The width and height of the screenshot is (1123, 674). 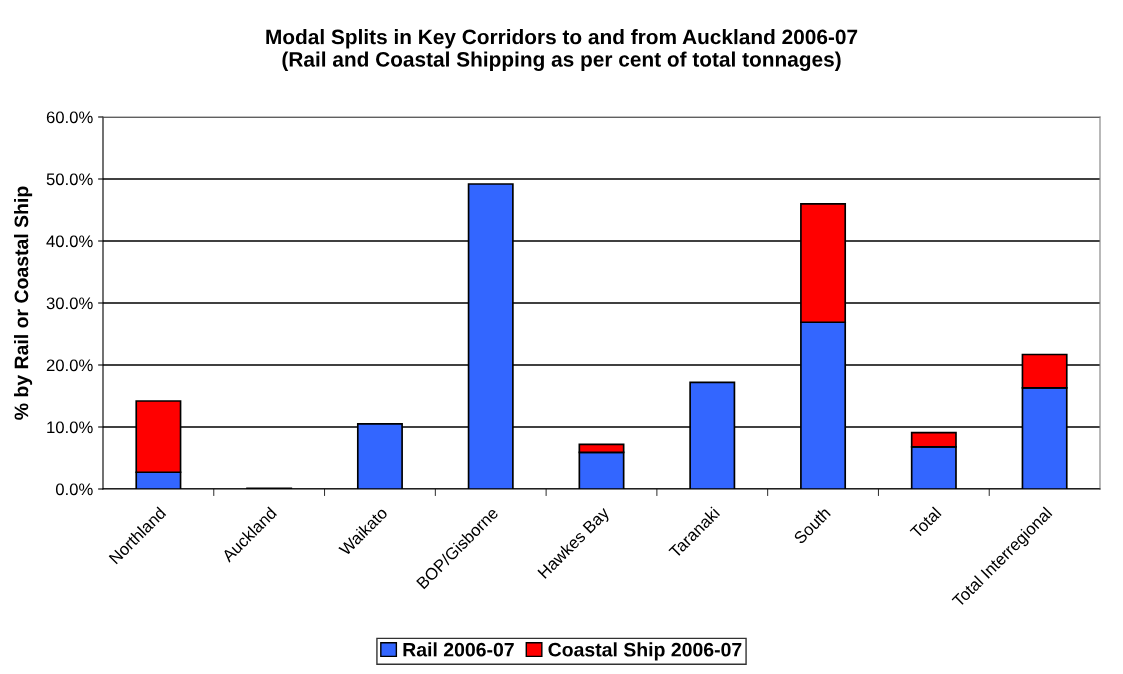 I want to click on y-tick-label: 30.0%, so click(x=69, y=303).